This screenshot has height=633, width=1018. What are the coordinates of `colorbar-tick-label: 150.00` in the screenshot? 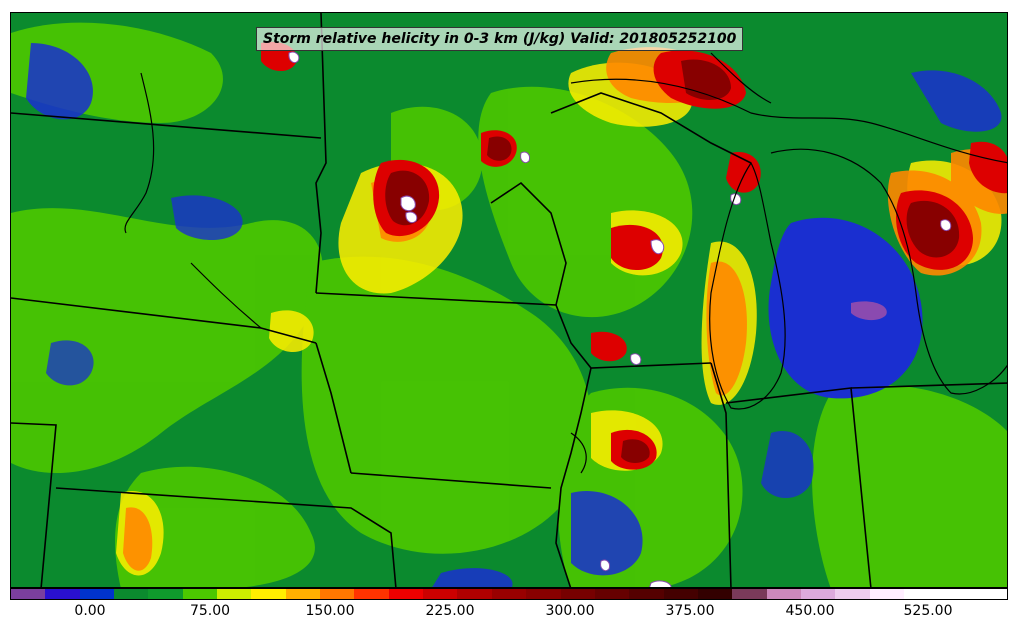 It's located at (330, 611).